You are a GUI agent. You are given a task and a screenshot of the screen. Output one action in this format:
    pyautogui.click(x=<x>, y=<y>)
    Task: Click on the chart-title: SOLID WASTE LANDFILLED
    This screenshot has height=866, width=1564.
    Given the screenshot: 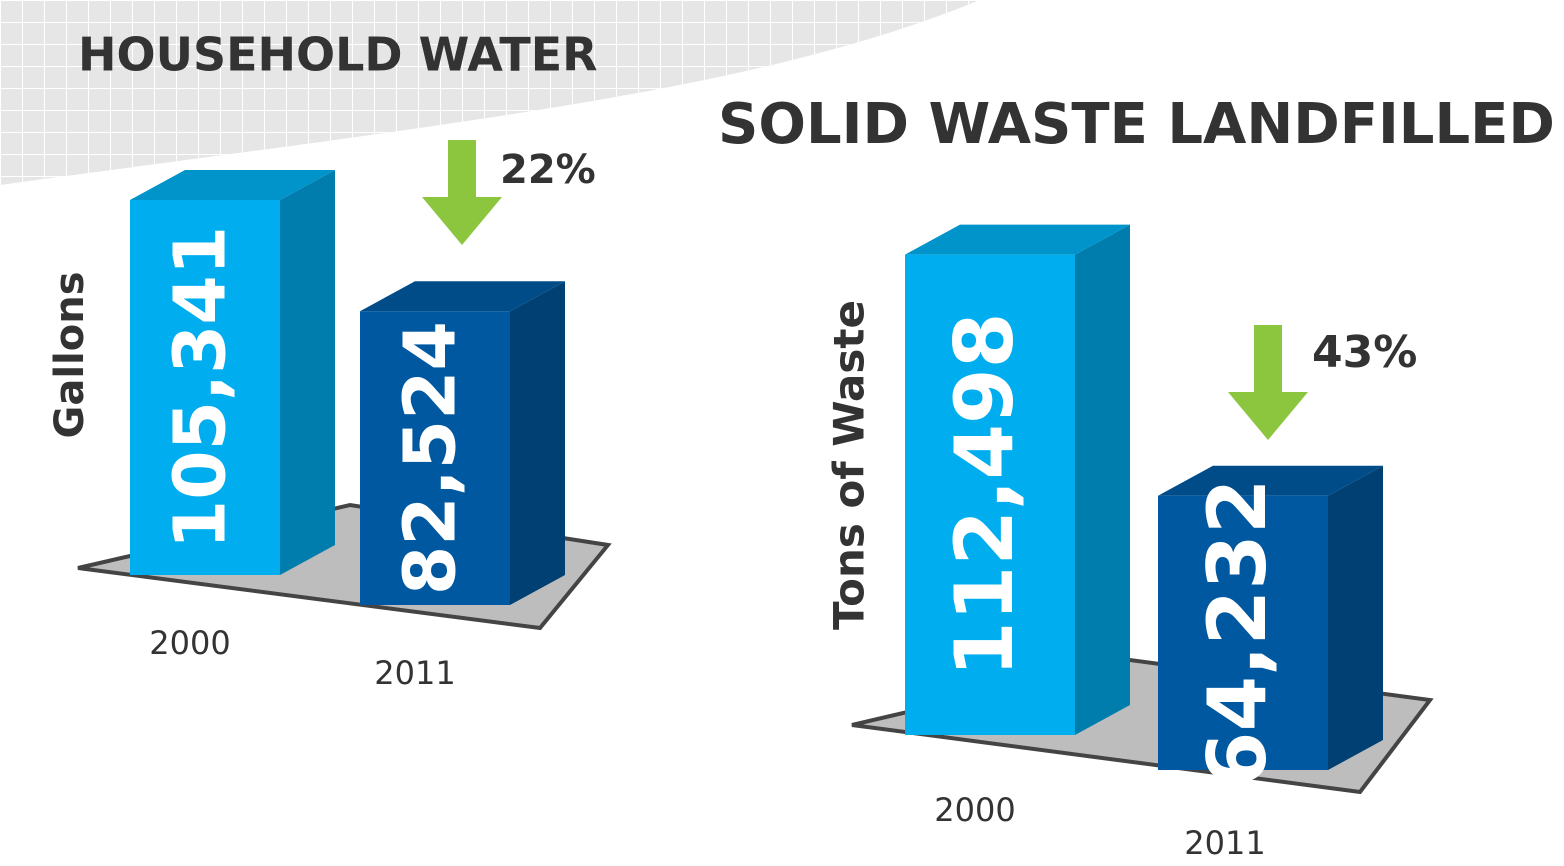 What is the action you would take?
    pyautogui.click(x=1136, y=124)
    